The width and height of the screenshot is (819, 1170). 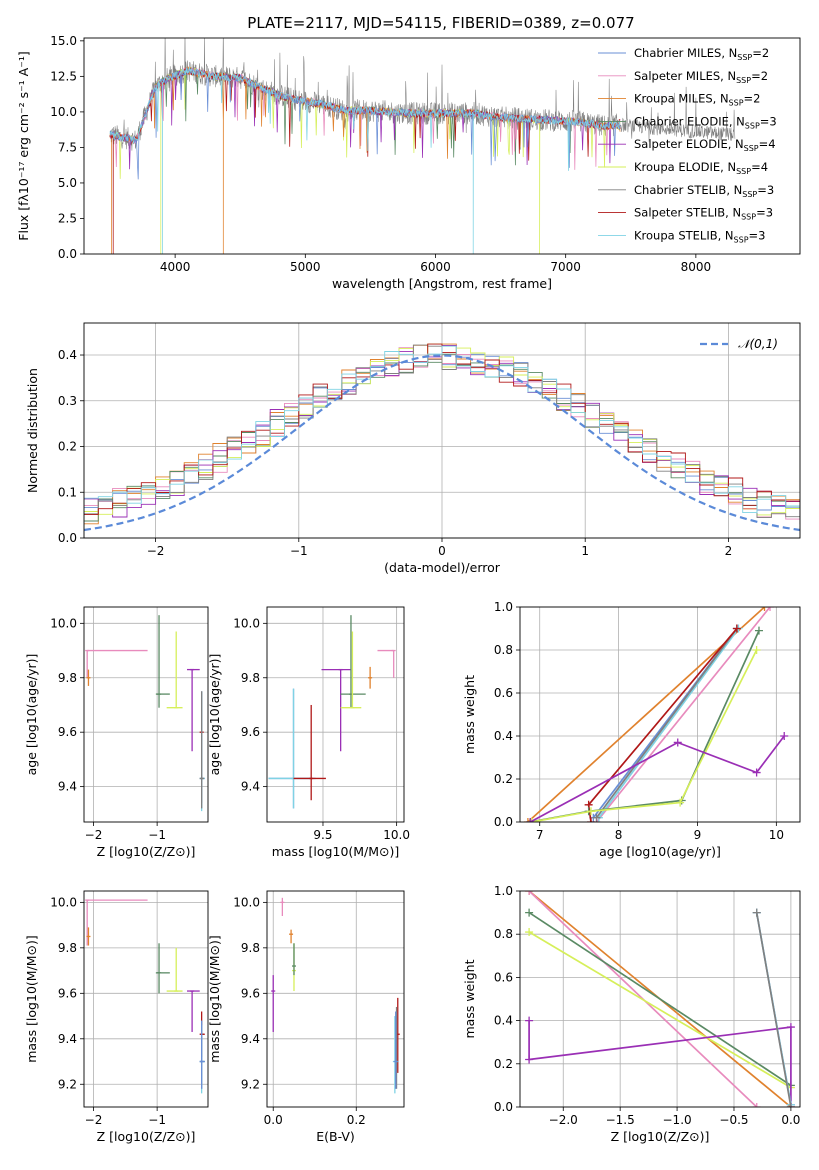 What do you see at coordinates (540, 835) in the screenshot?
I see `x-tick-label: 7` at bounding box center [540, 835].